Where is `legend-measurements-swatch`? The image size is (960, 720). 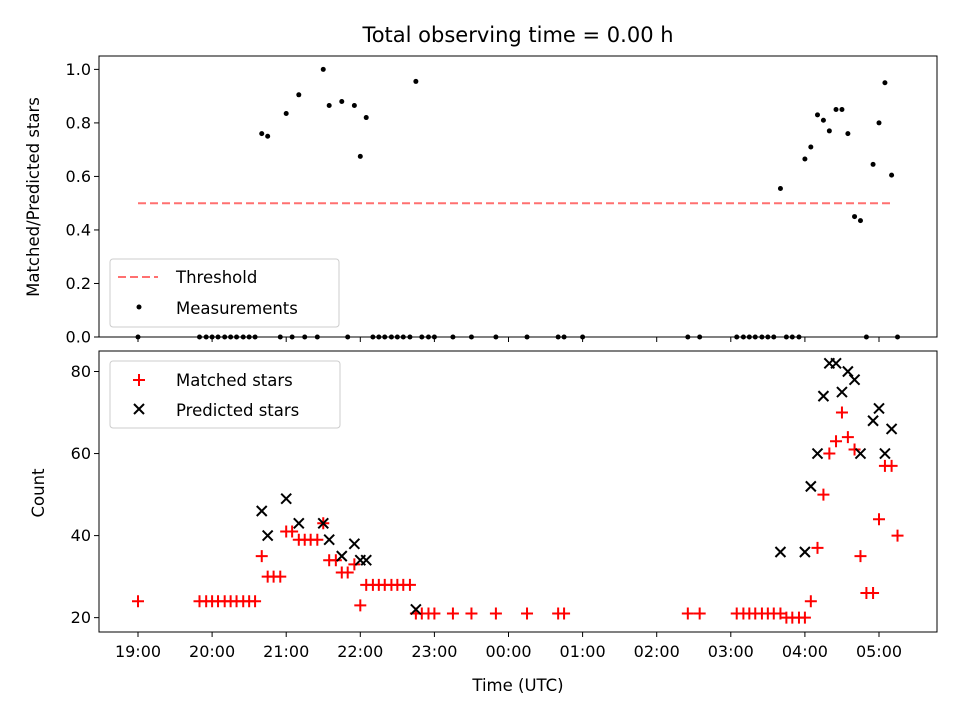 legend-measurements-swatch is located at coordinates (139, 307).